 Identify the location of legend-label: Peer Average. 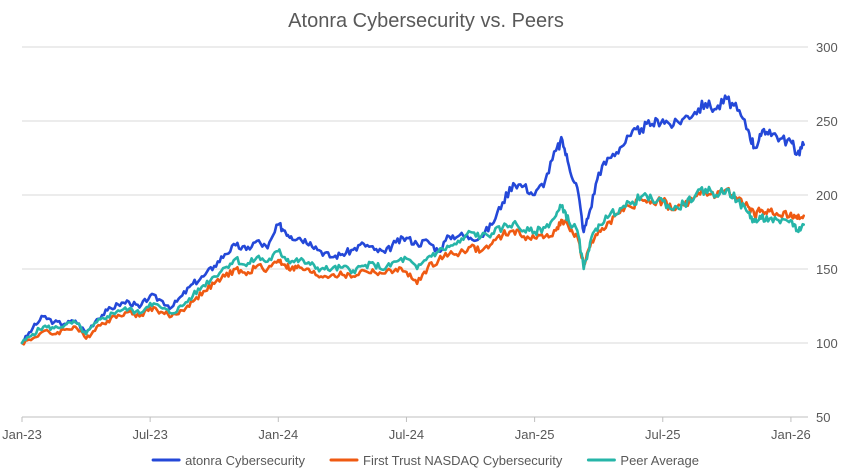
(659, 460).